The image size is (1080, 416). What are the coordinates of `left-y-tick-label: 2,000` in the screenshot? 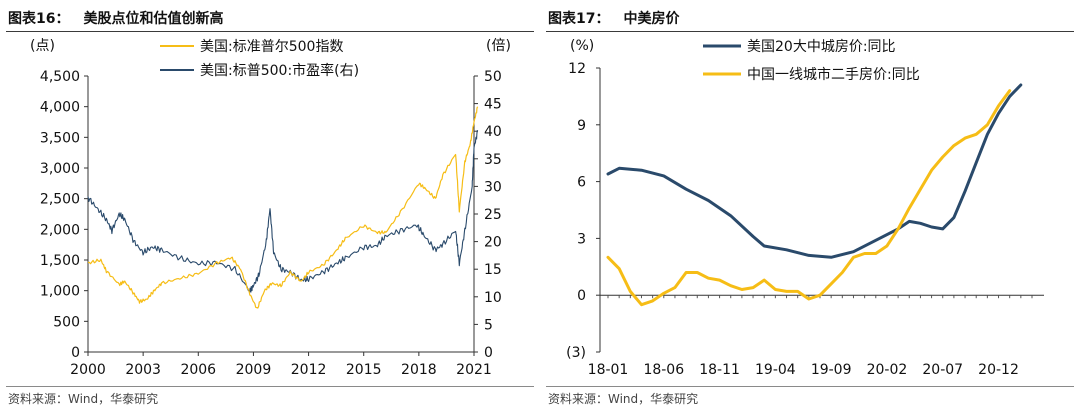 It's located at (60, 230).